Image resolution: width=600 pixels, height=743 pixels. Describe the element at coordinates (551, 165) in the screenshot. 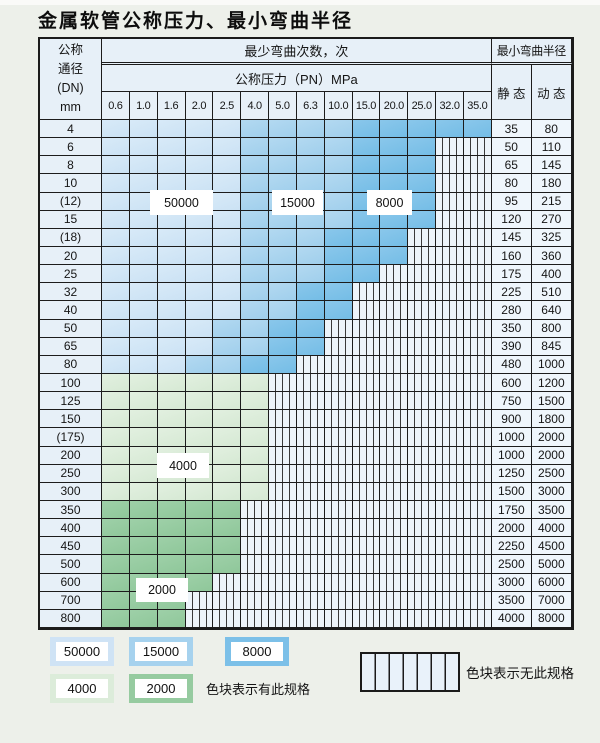

I see `dynamic-value-cell: 145` at that location.